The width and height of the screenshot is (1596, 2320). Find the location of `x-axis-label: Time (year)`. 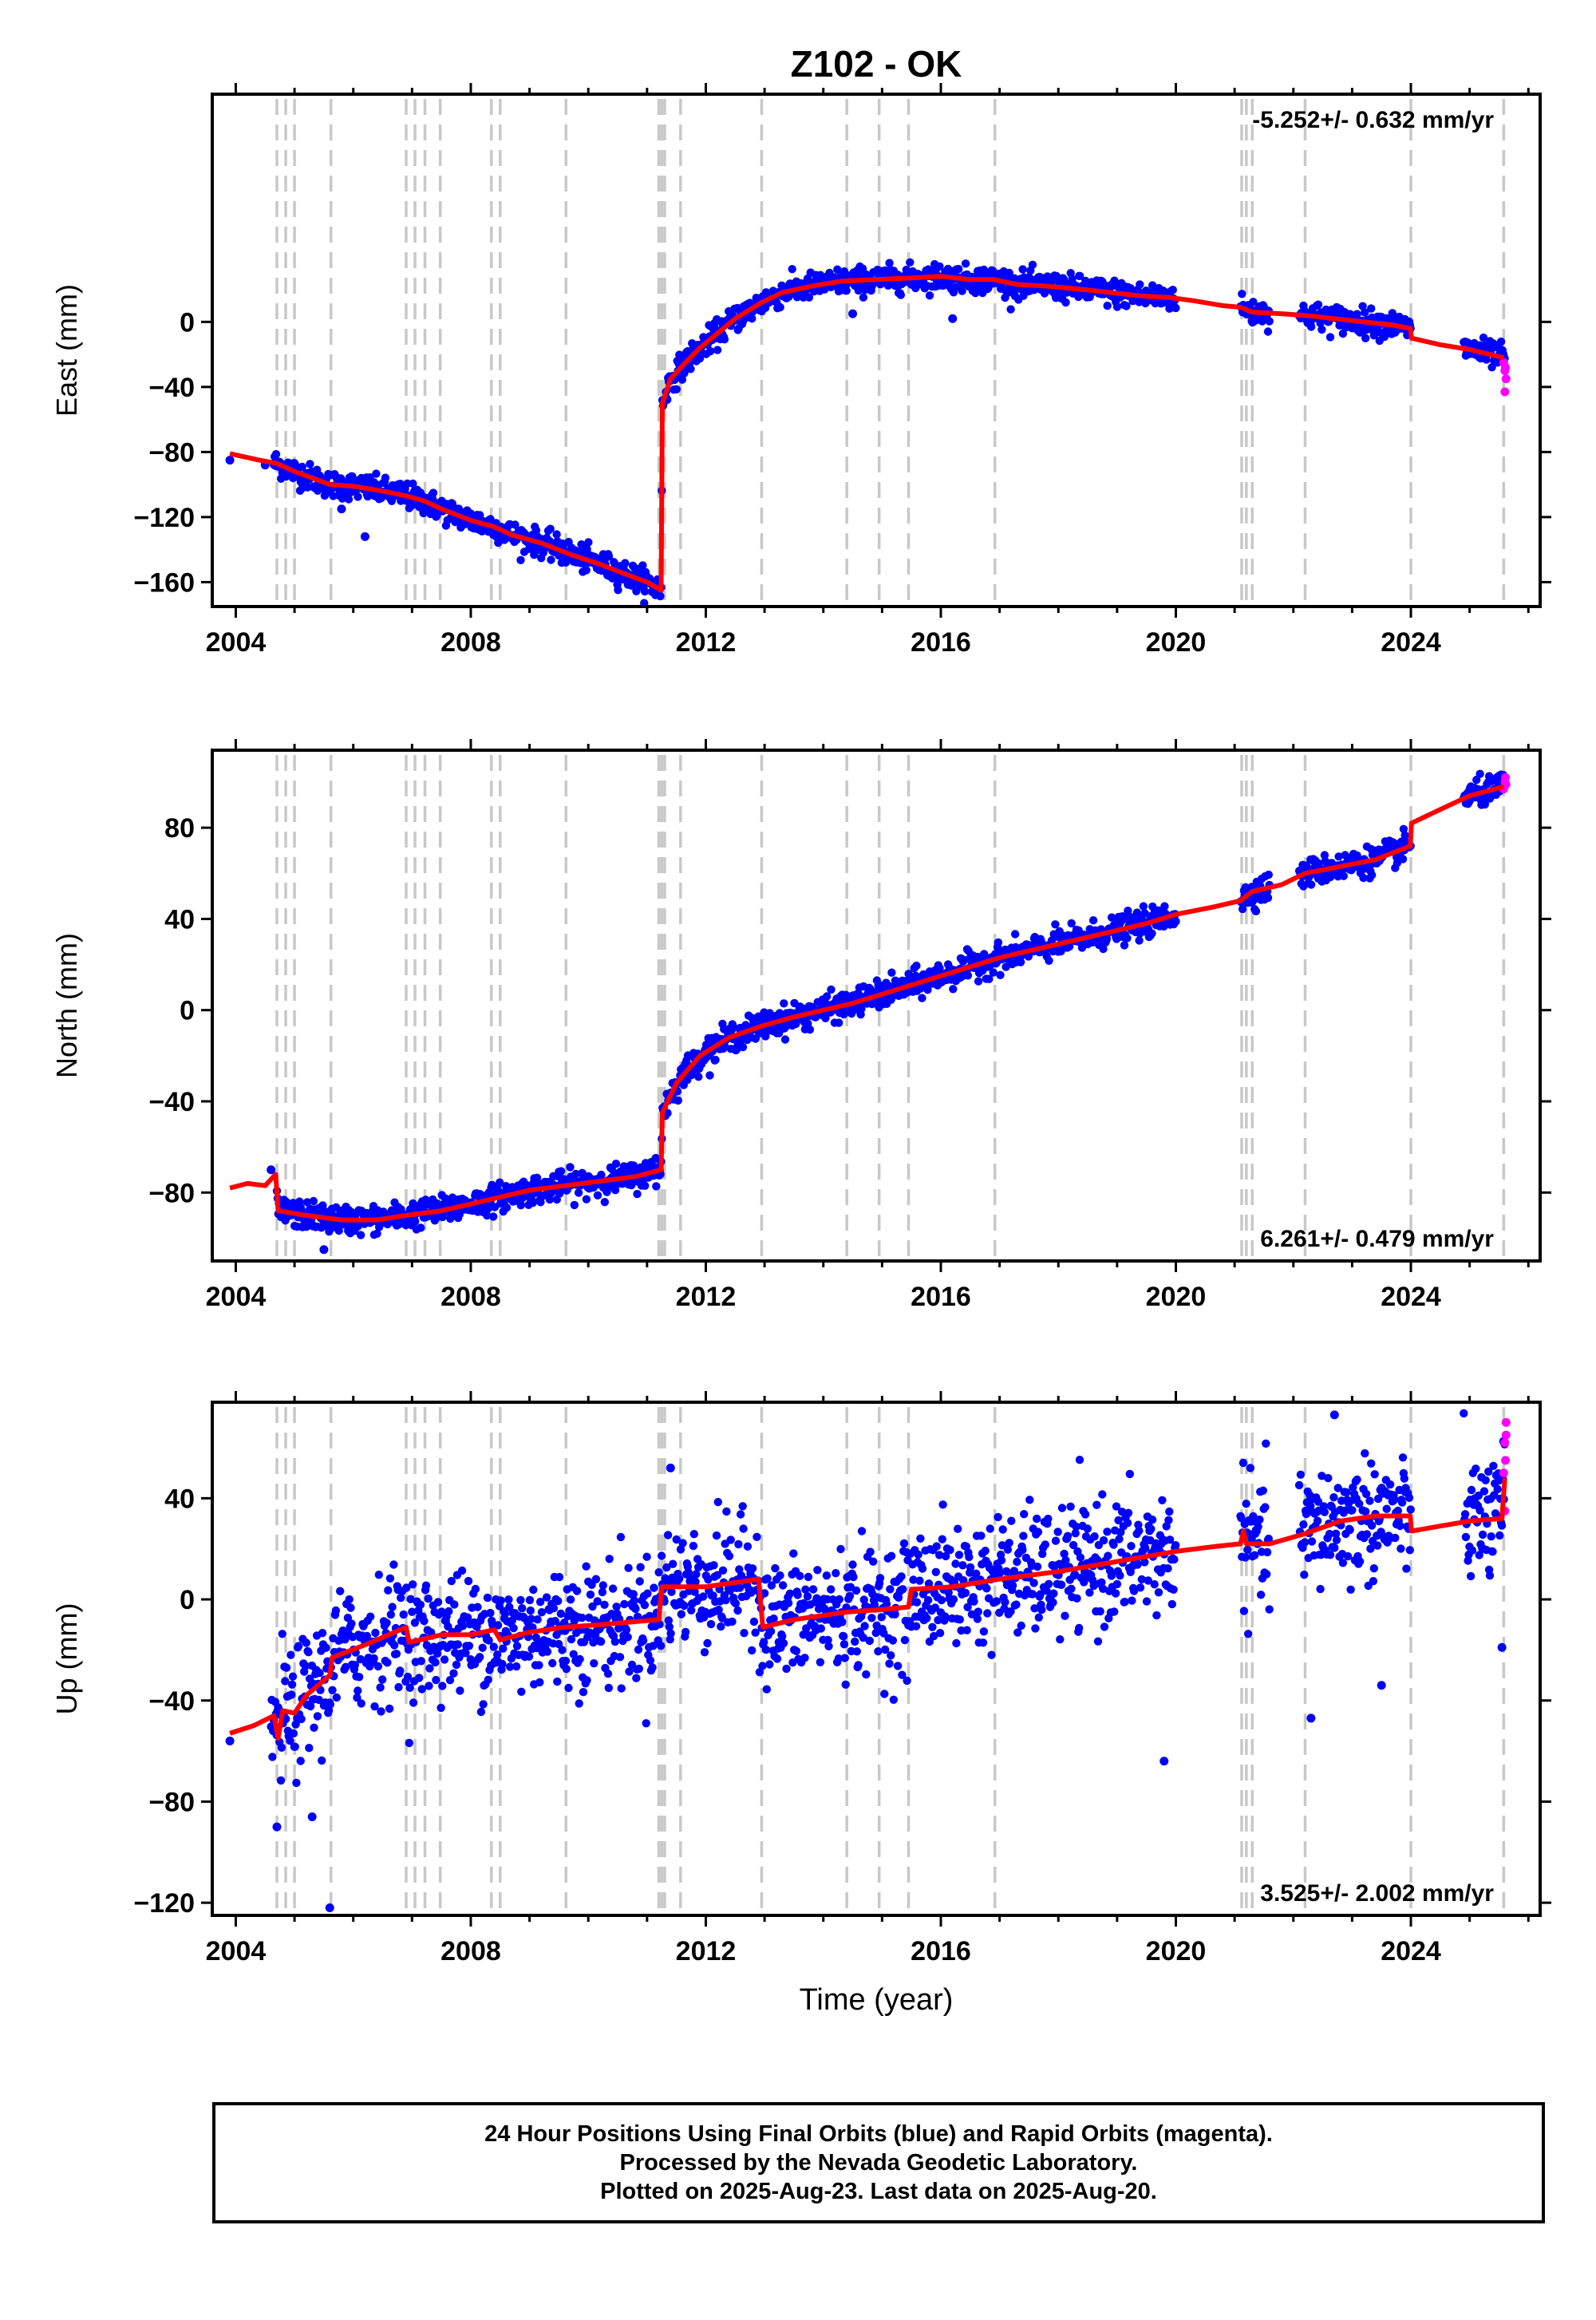

x-axis-label: Time (year) is located at coordinates (877, 2000).